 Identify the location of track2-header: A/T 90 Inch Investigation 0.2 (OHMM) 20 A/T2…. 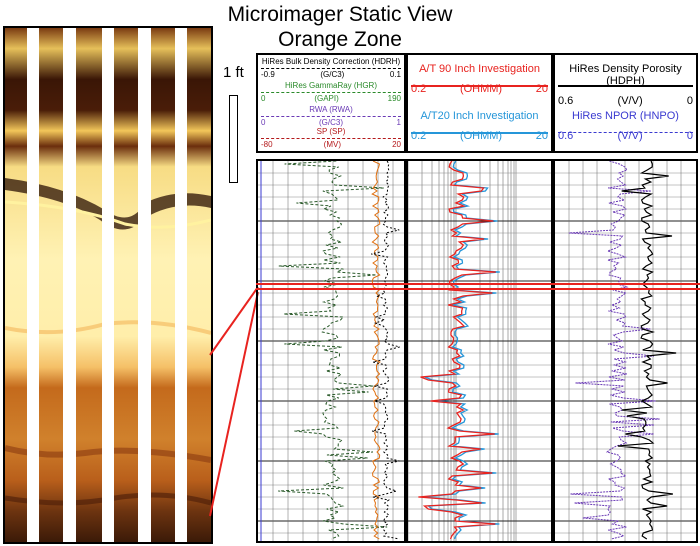
(479, 103).